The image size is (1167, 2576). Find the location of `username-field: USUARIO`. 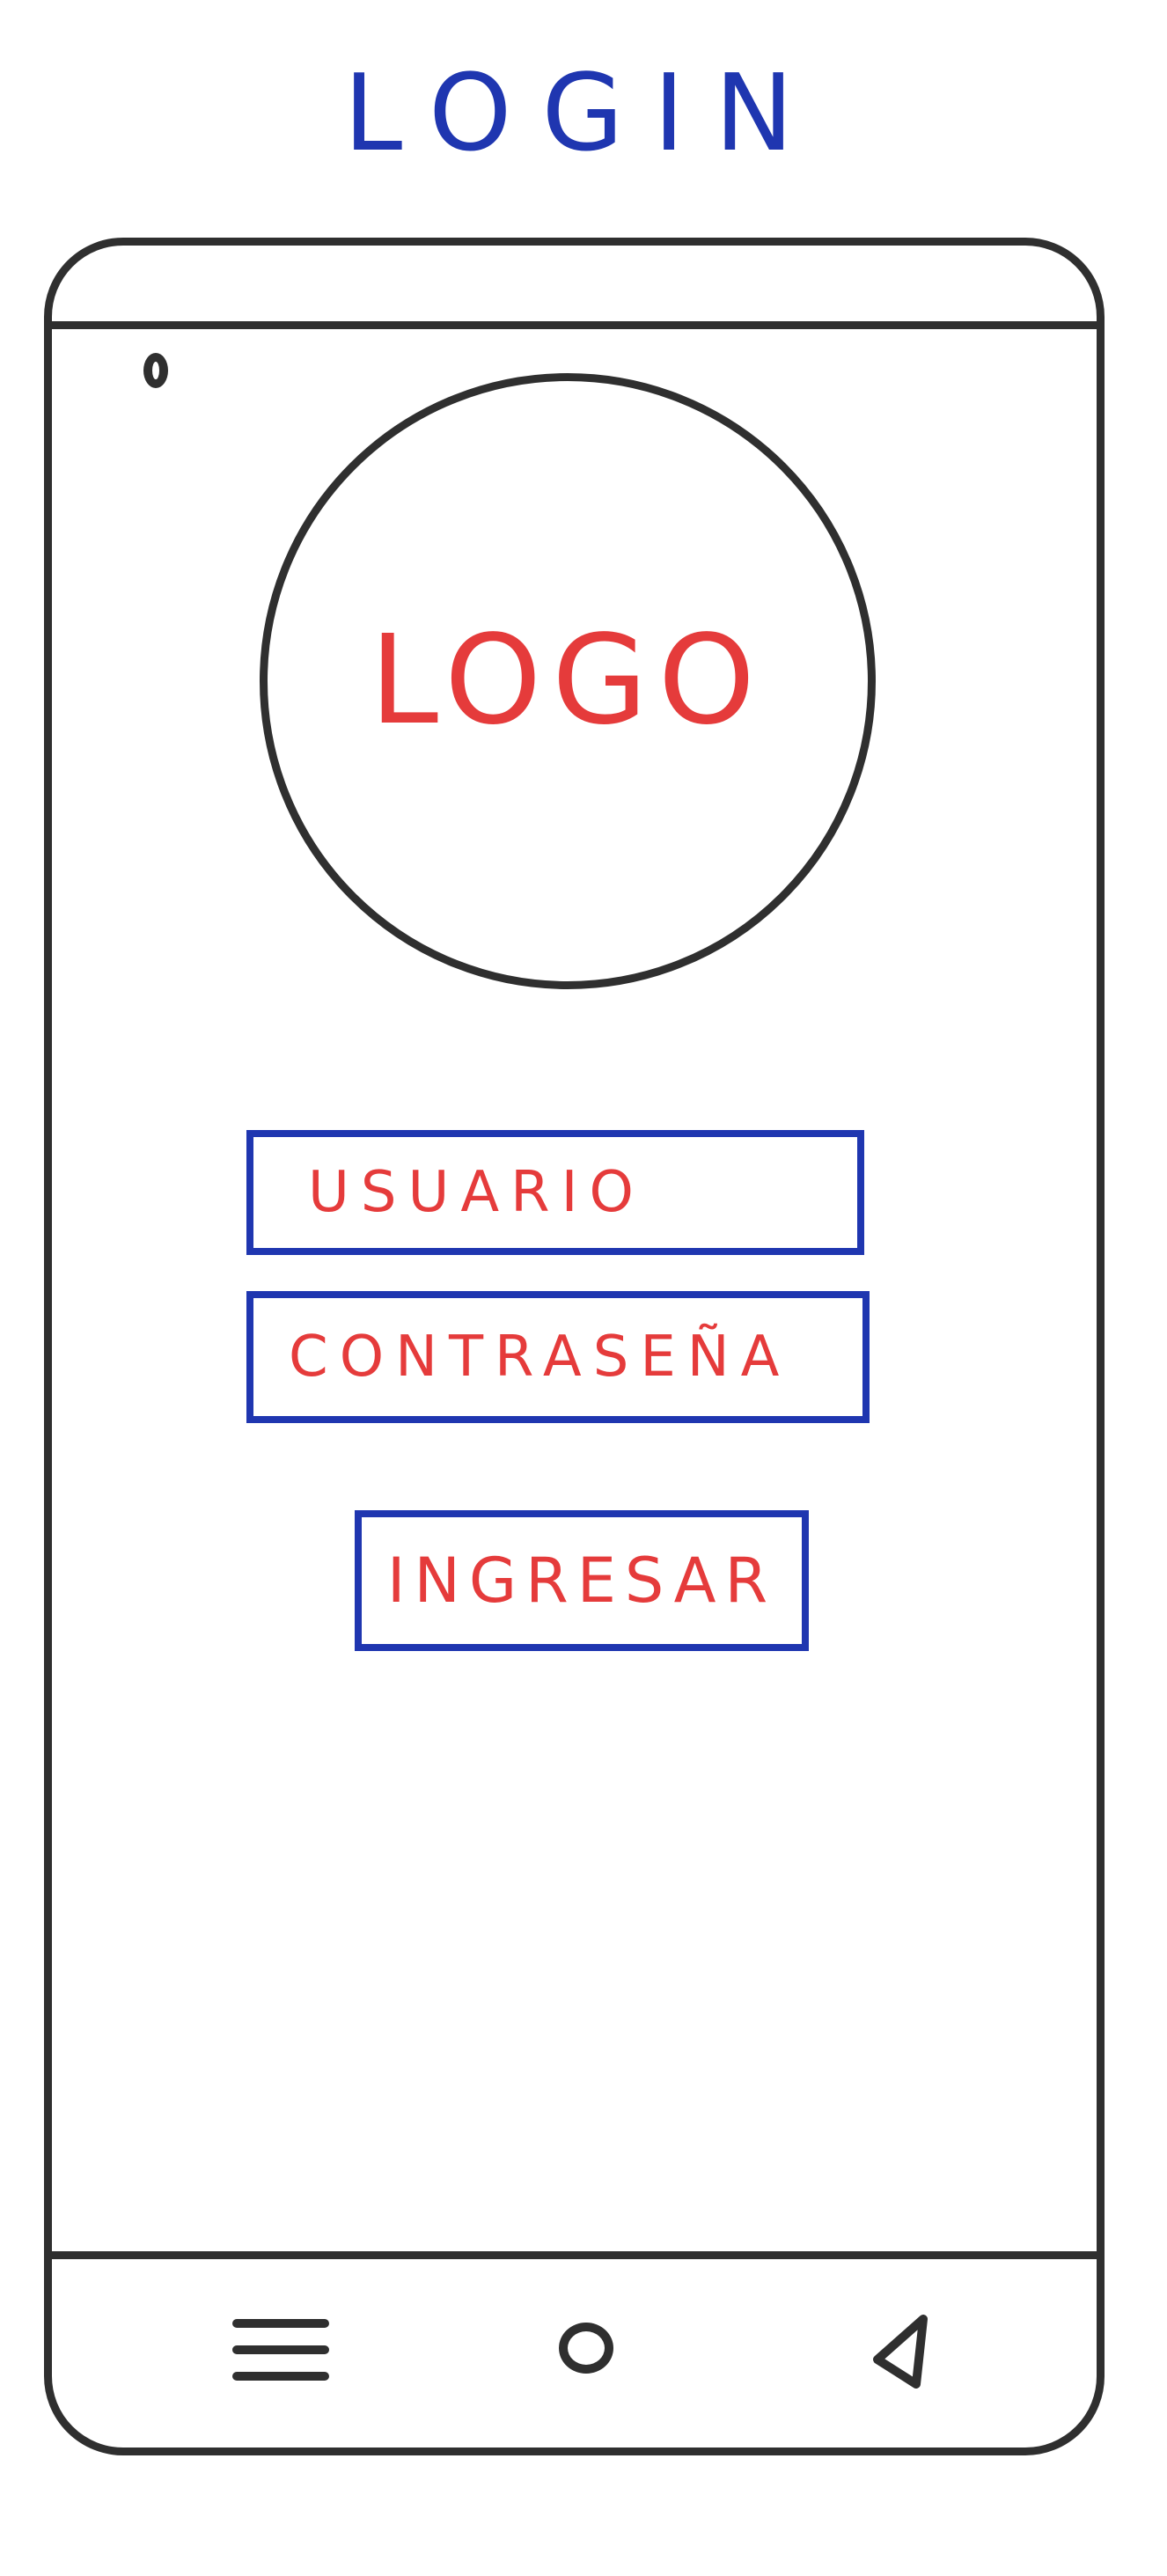

username-field: USUARIO is located at coordinates (555, 1192).